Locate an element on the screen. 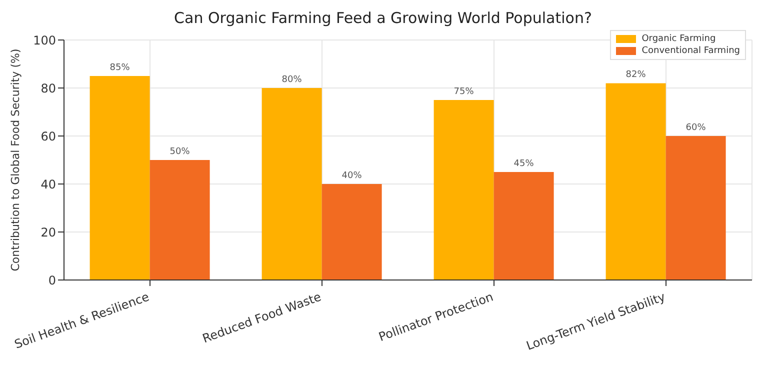 The image size is (758, 376). y-tick-label: 0 is located at coordinates (52, 280).